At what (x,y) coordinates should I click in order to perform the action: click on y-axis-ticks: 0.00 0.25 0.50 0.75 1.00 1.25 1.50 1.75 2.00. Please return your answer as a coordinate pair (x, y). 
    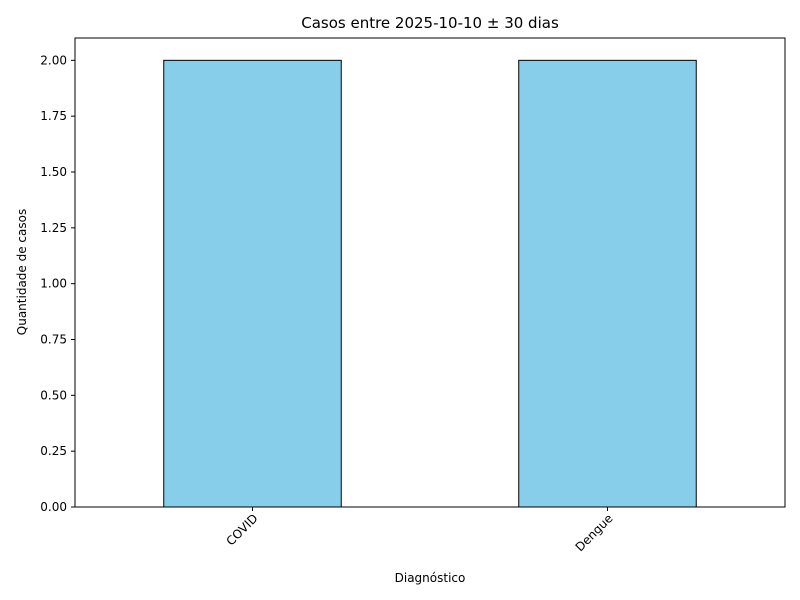
    Looking at the image, I should click on (57, 283).